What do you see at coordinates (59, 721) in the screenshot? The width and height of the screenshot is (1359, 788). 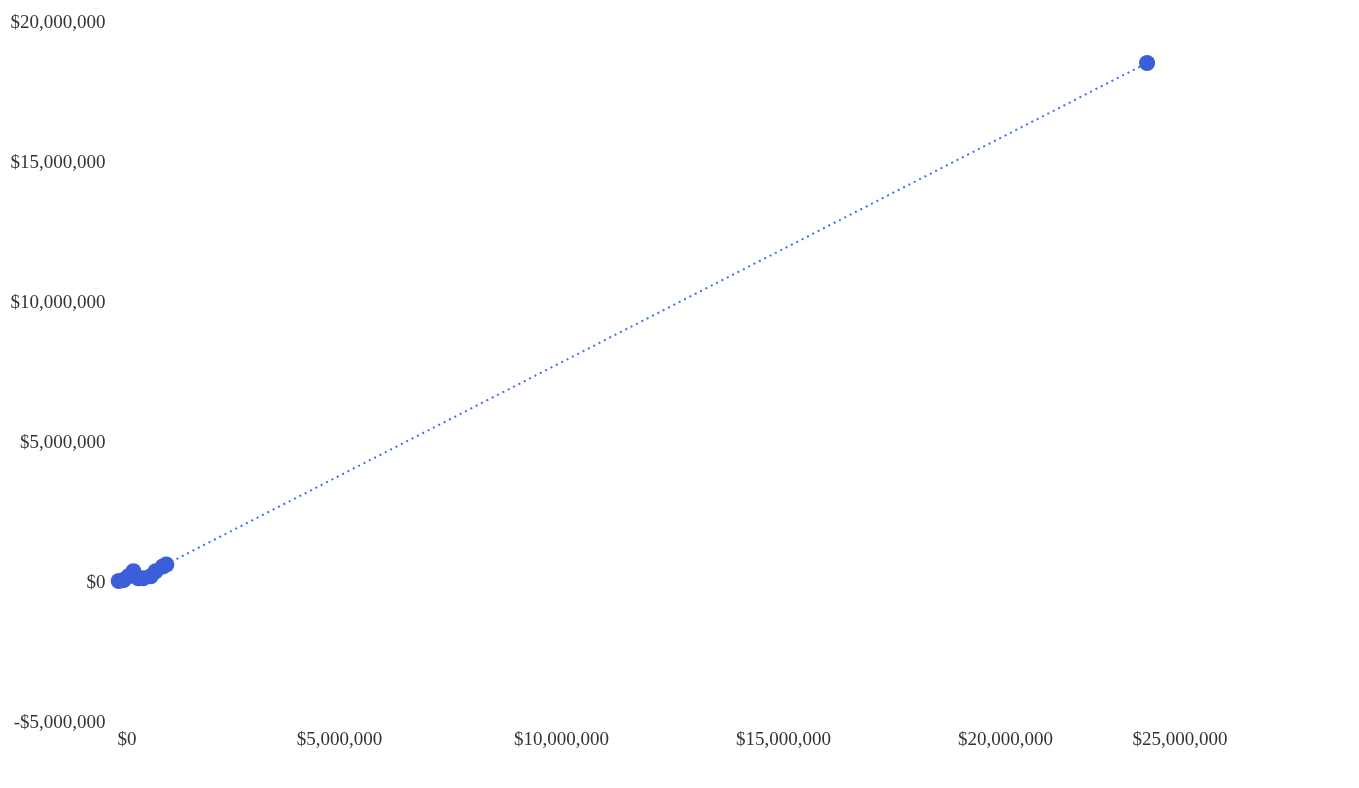 I see `y-tick-label: -$5,000,000` at bounding box center [59, 721].